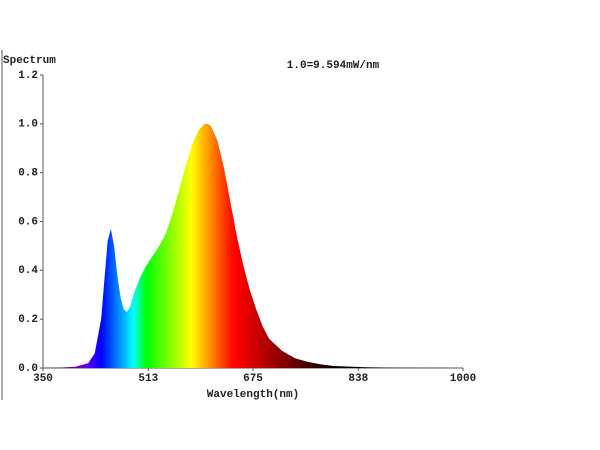 This screenshot has width=600, height=450. What do you see at coordinates (253, 395) in the screenshot?
I see `x-axis-label: Wavelength(nm)` at bounding box center [253, 395].